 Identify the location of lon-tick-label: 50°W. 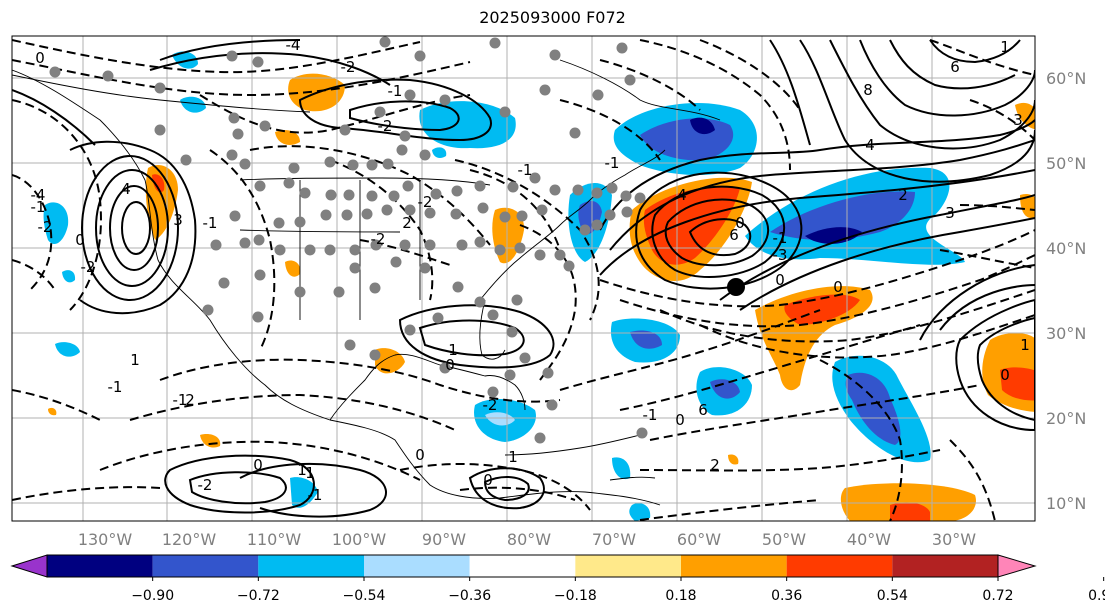
(784, 539).